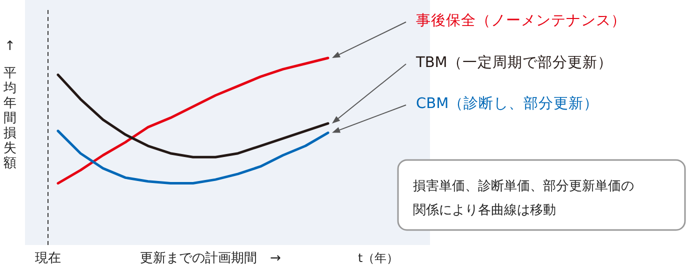 This screenshot has height=273, width=691. I want to click on text: 現在, so click(48, 258).